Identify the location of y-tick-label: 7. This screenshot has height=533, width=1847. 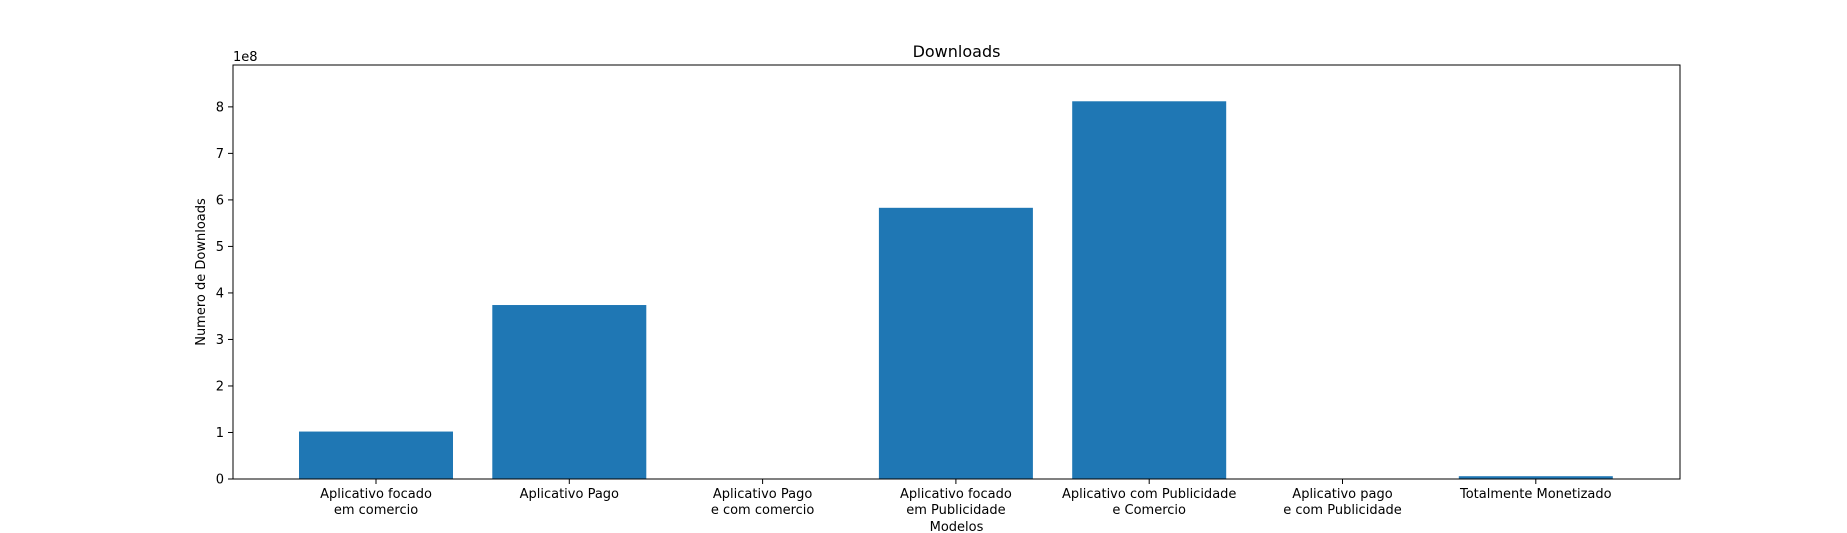
(220, 154).